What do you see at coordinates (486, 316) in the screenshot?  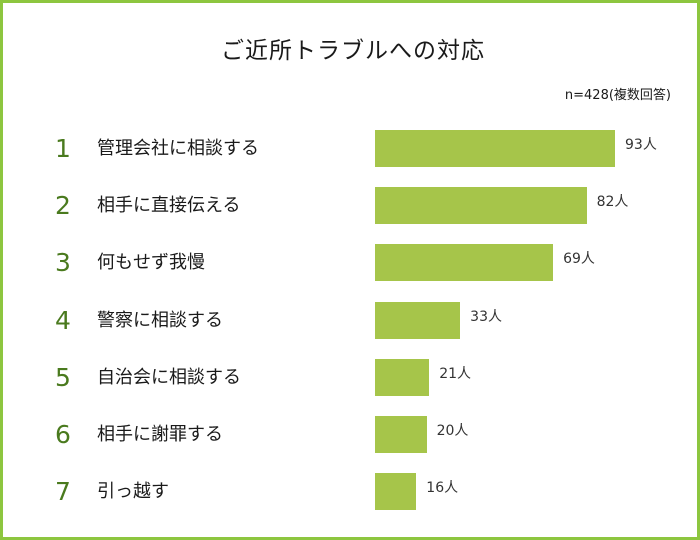 I see `value-label: 33人` at bounding box center [486, 316].